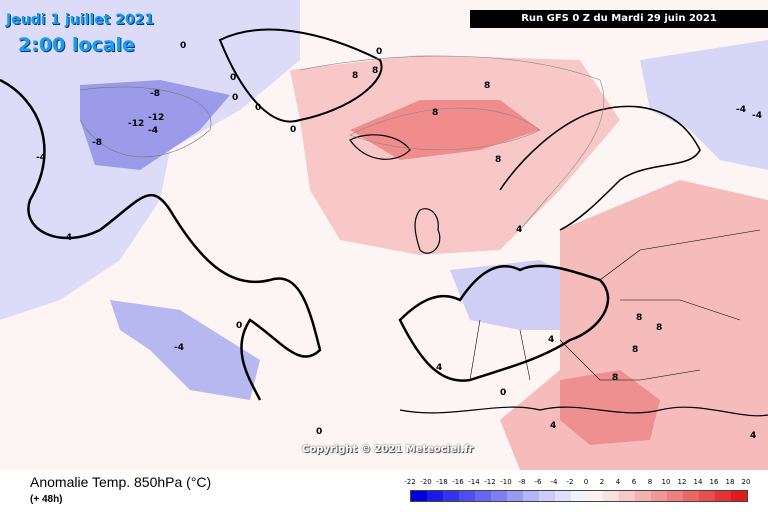  I want to click on legend-tick-label: -20, so click(426, 482).